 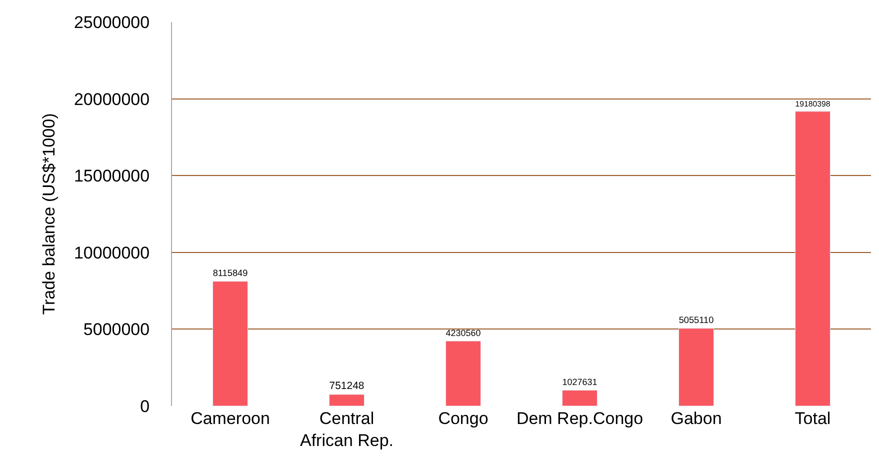 I want to click on data-label: 751248, so click(x=346, y=386).